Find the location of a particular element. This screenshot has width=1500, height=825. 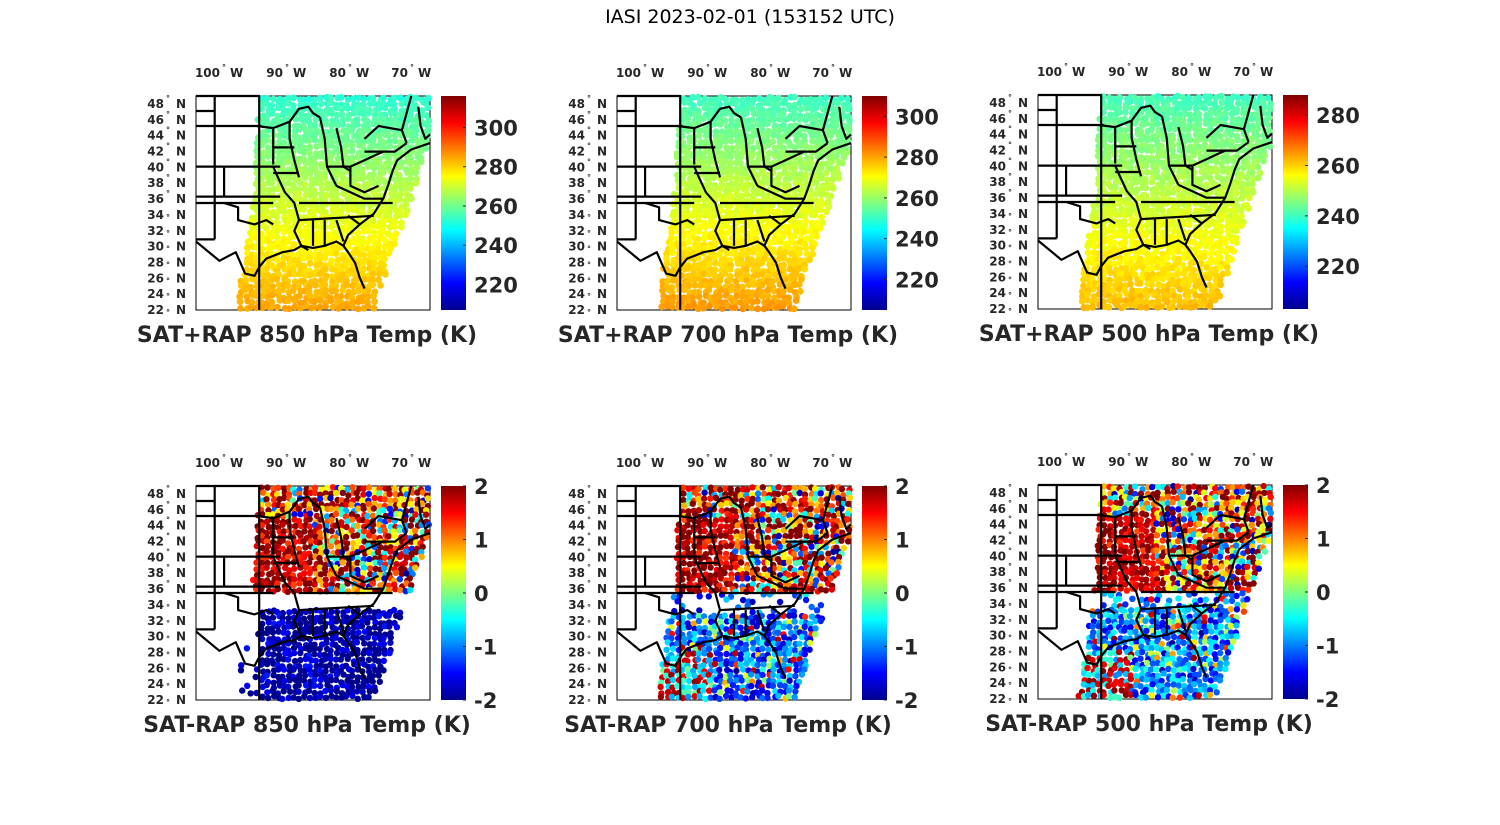

lat-tick-label: 42 ° N is located at coordinates (1008, 149).